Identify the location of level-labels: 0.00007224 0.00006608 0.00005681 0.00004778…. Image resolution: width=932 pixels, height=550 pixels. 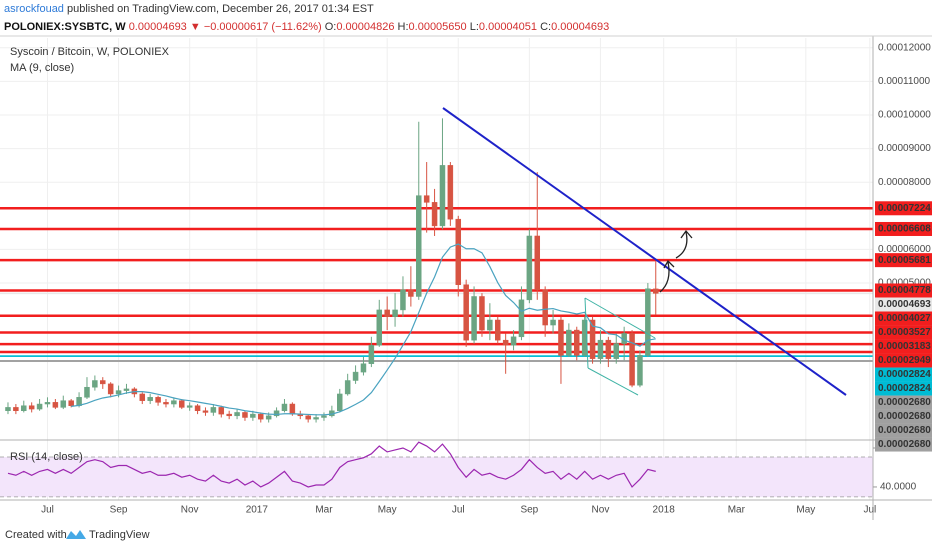
(903, 326).